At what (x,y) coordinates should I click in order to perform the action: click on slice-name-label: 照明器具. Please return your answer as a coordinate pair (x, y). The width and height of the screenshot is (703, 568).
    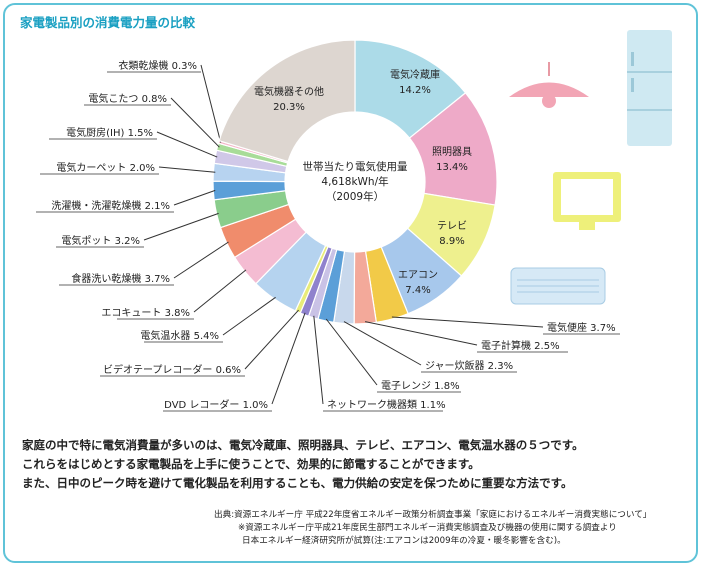
    Looking at the image, I should click on (452, 152).